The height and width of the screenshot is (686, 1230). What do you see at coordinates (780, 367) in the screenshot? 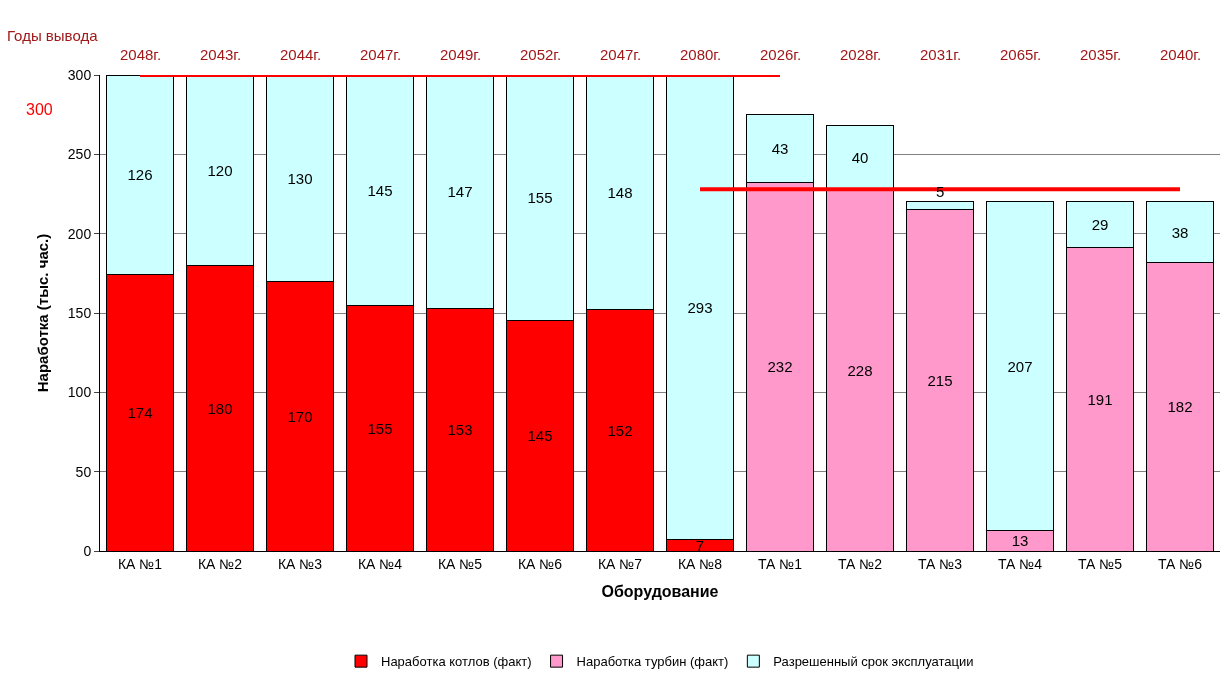
I see `data-label: 232` at bounding box center [780, 367].